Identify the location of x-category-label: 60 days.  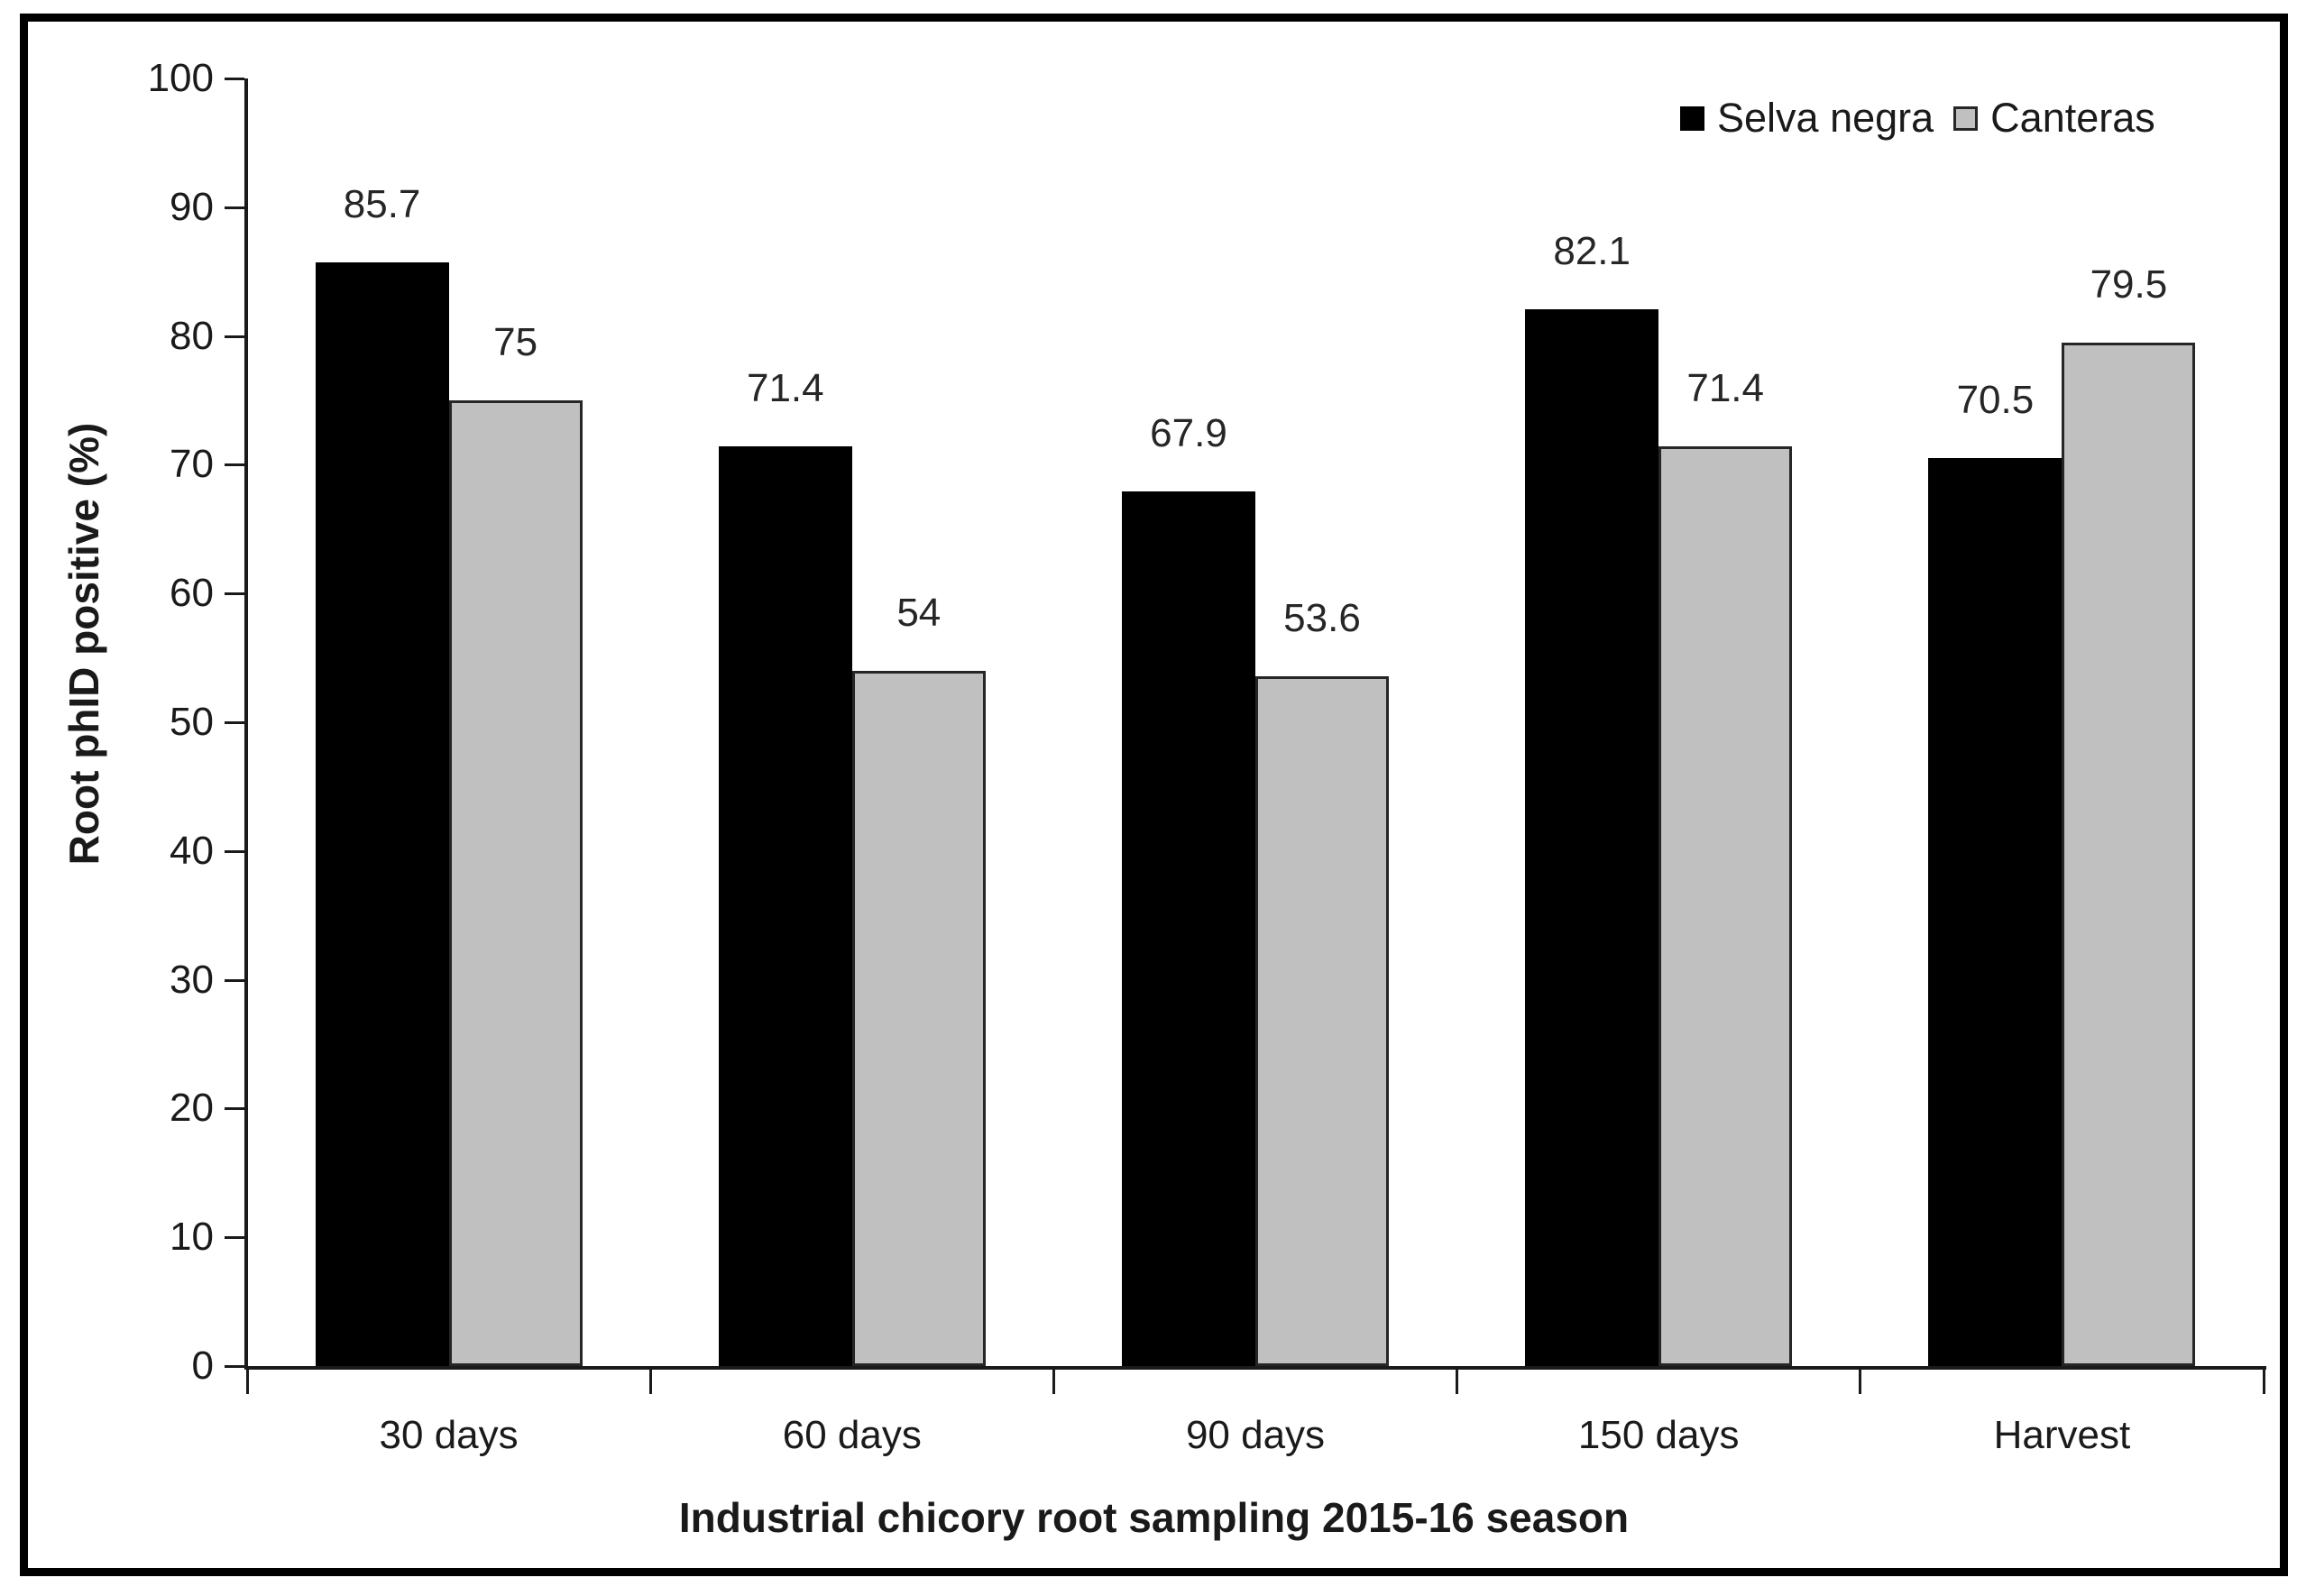
(852, 1435).